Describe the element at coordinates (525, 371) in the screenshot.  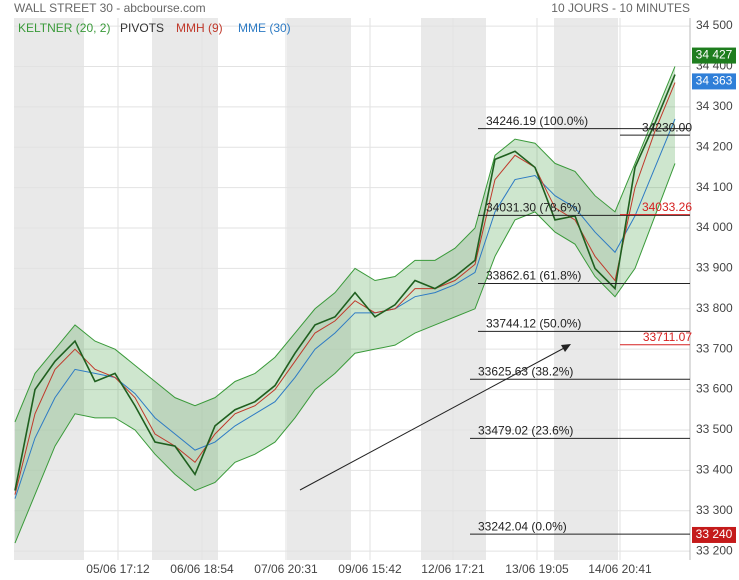
I see `fib-label: 33625.63 (38.2%)` at that location.